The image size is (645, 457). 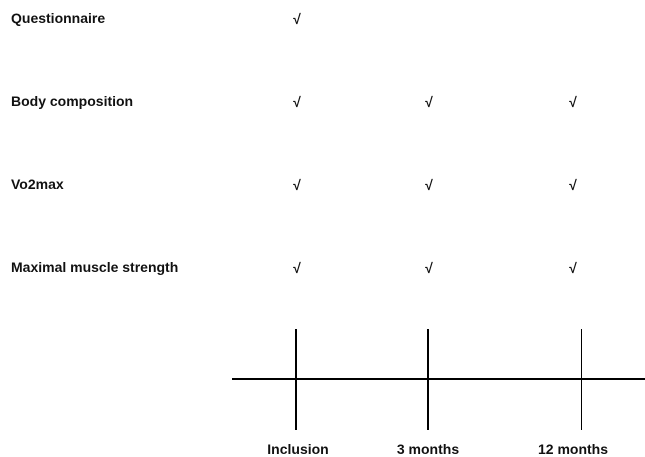 What do you see at coordinates (72, 101) in the screenshot?
I see `row-label-body-composition: Body composition` at bounding box center [72, 101].